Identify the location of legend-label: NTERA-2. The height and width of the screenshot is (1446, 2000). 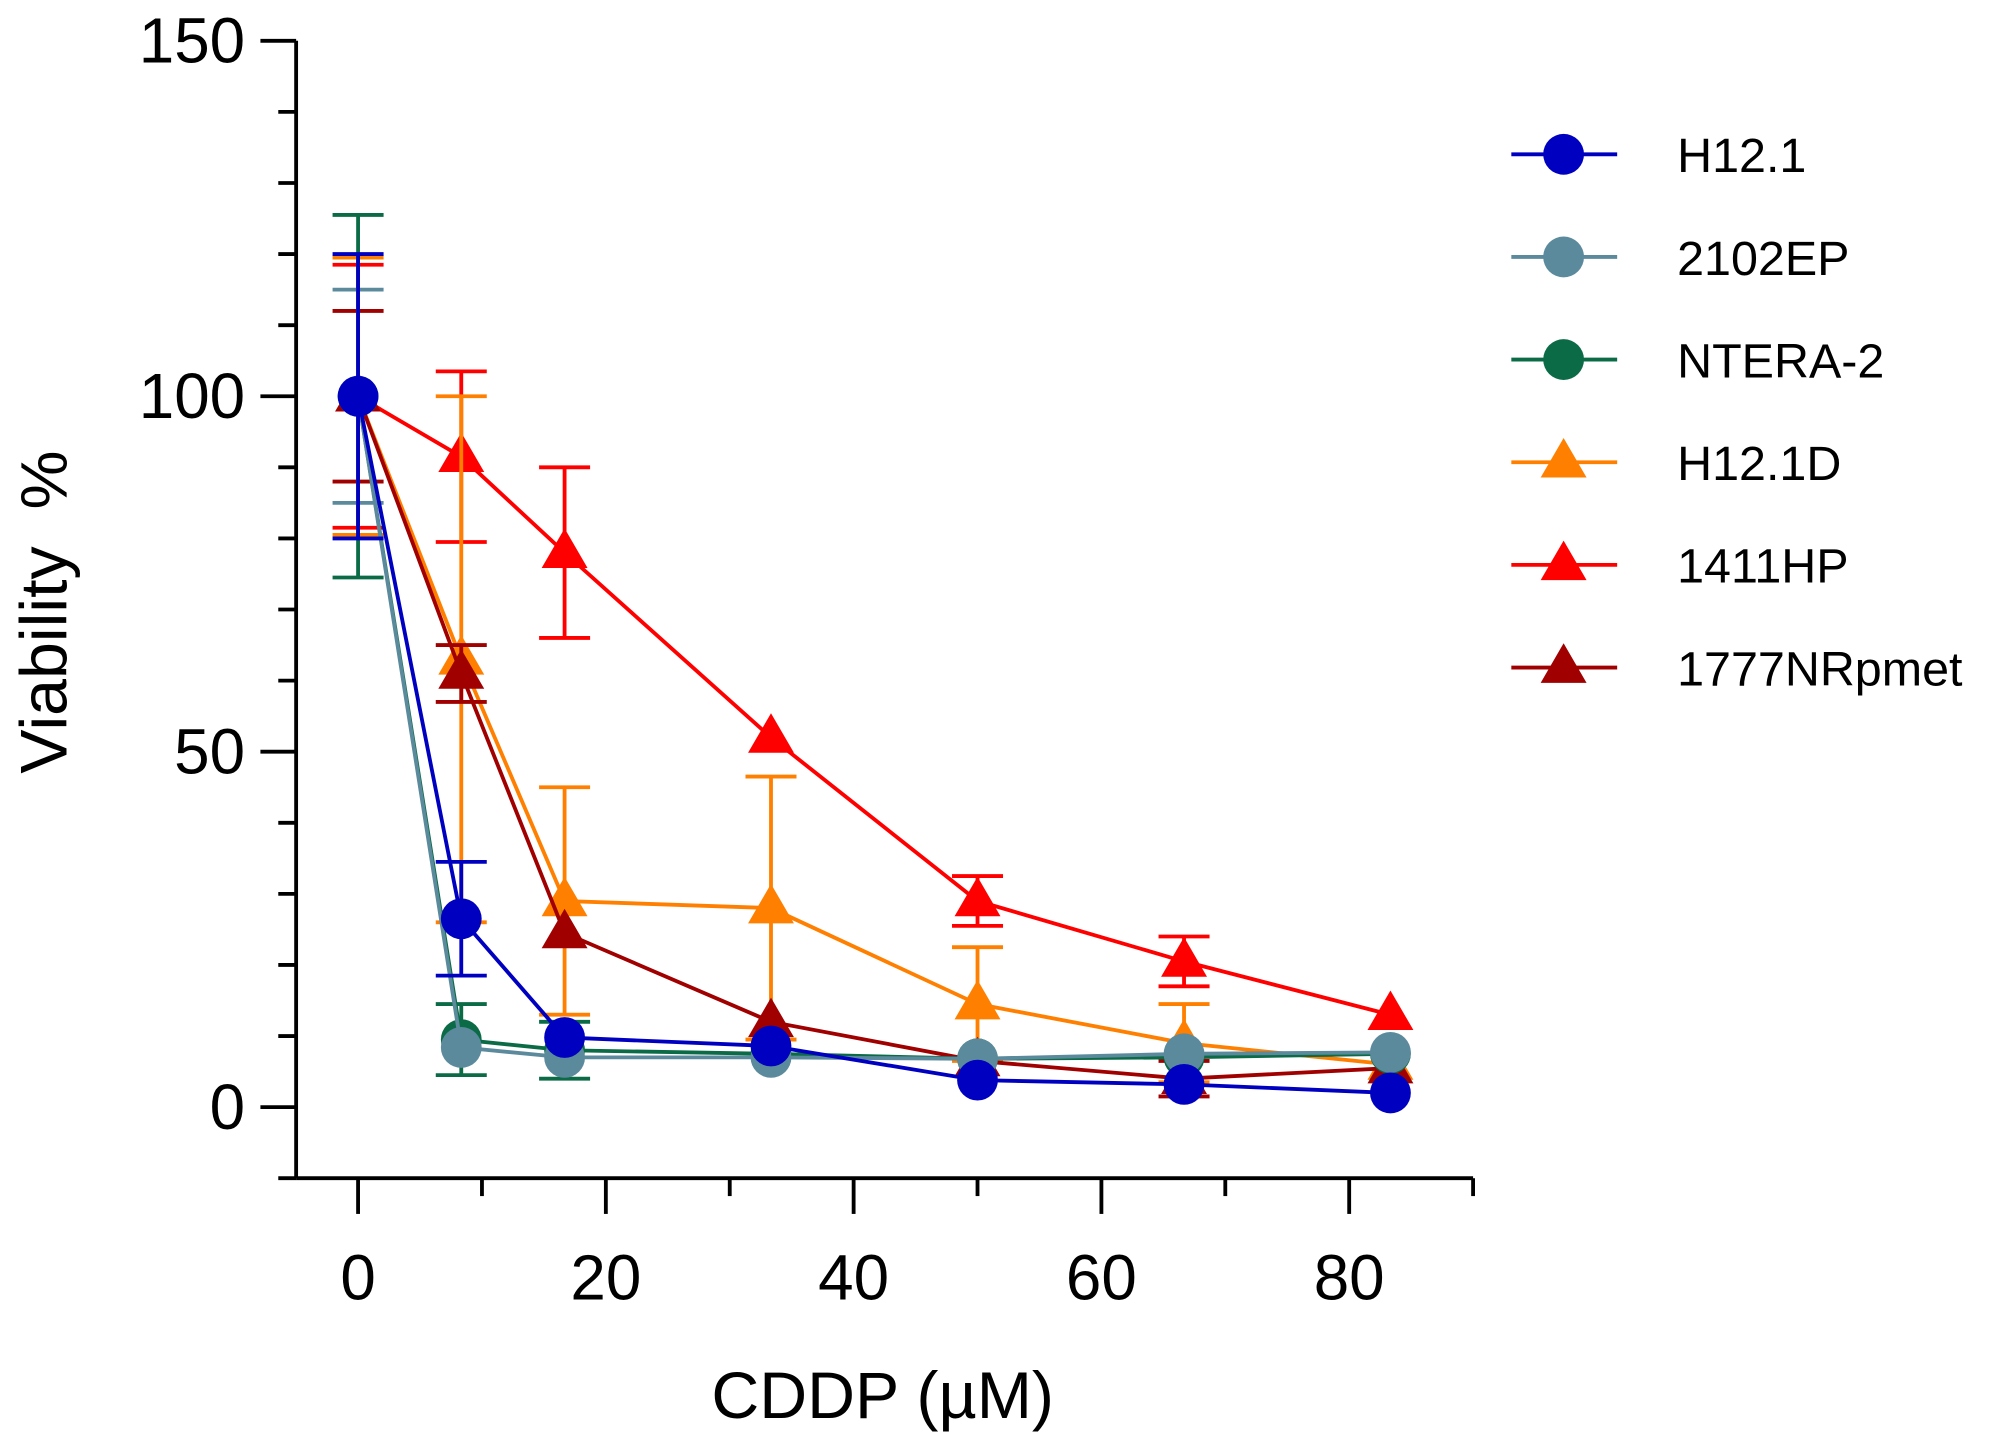
(1780, 361).